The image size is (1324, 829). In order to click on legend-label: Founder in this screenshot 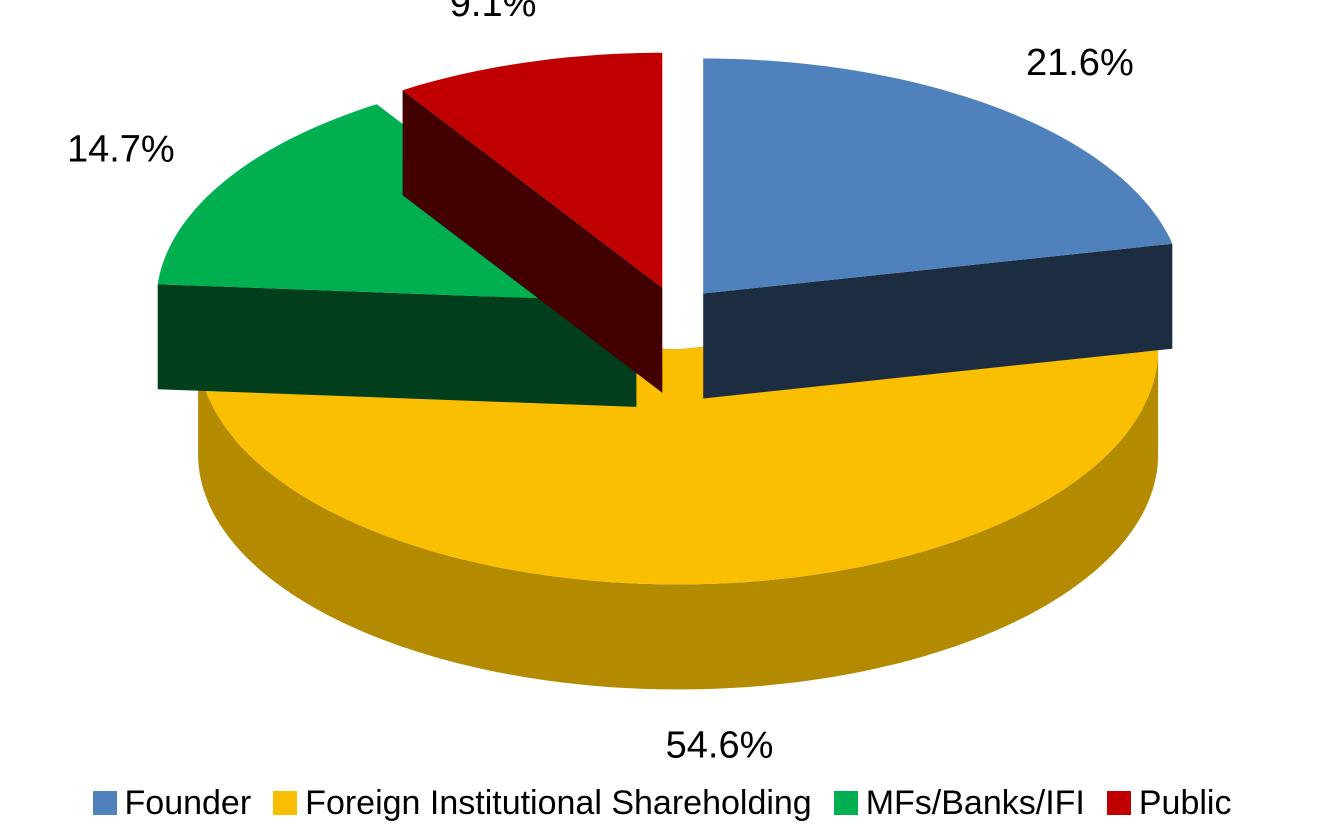, I will do `click(188, 802)`.